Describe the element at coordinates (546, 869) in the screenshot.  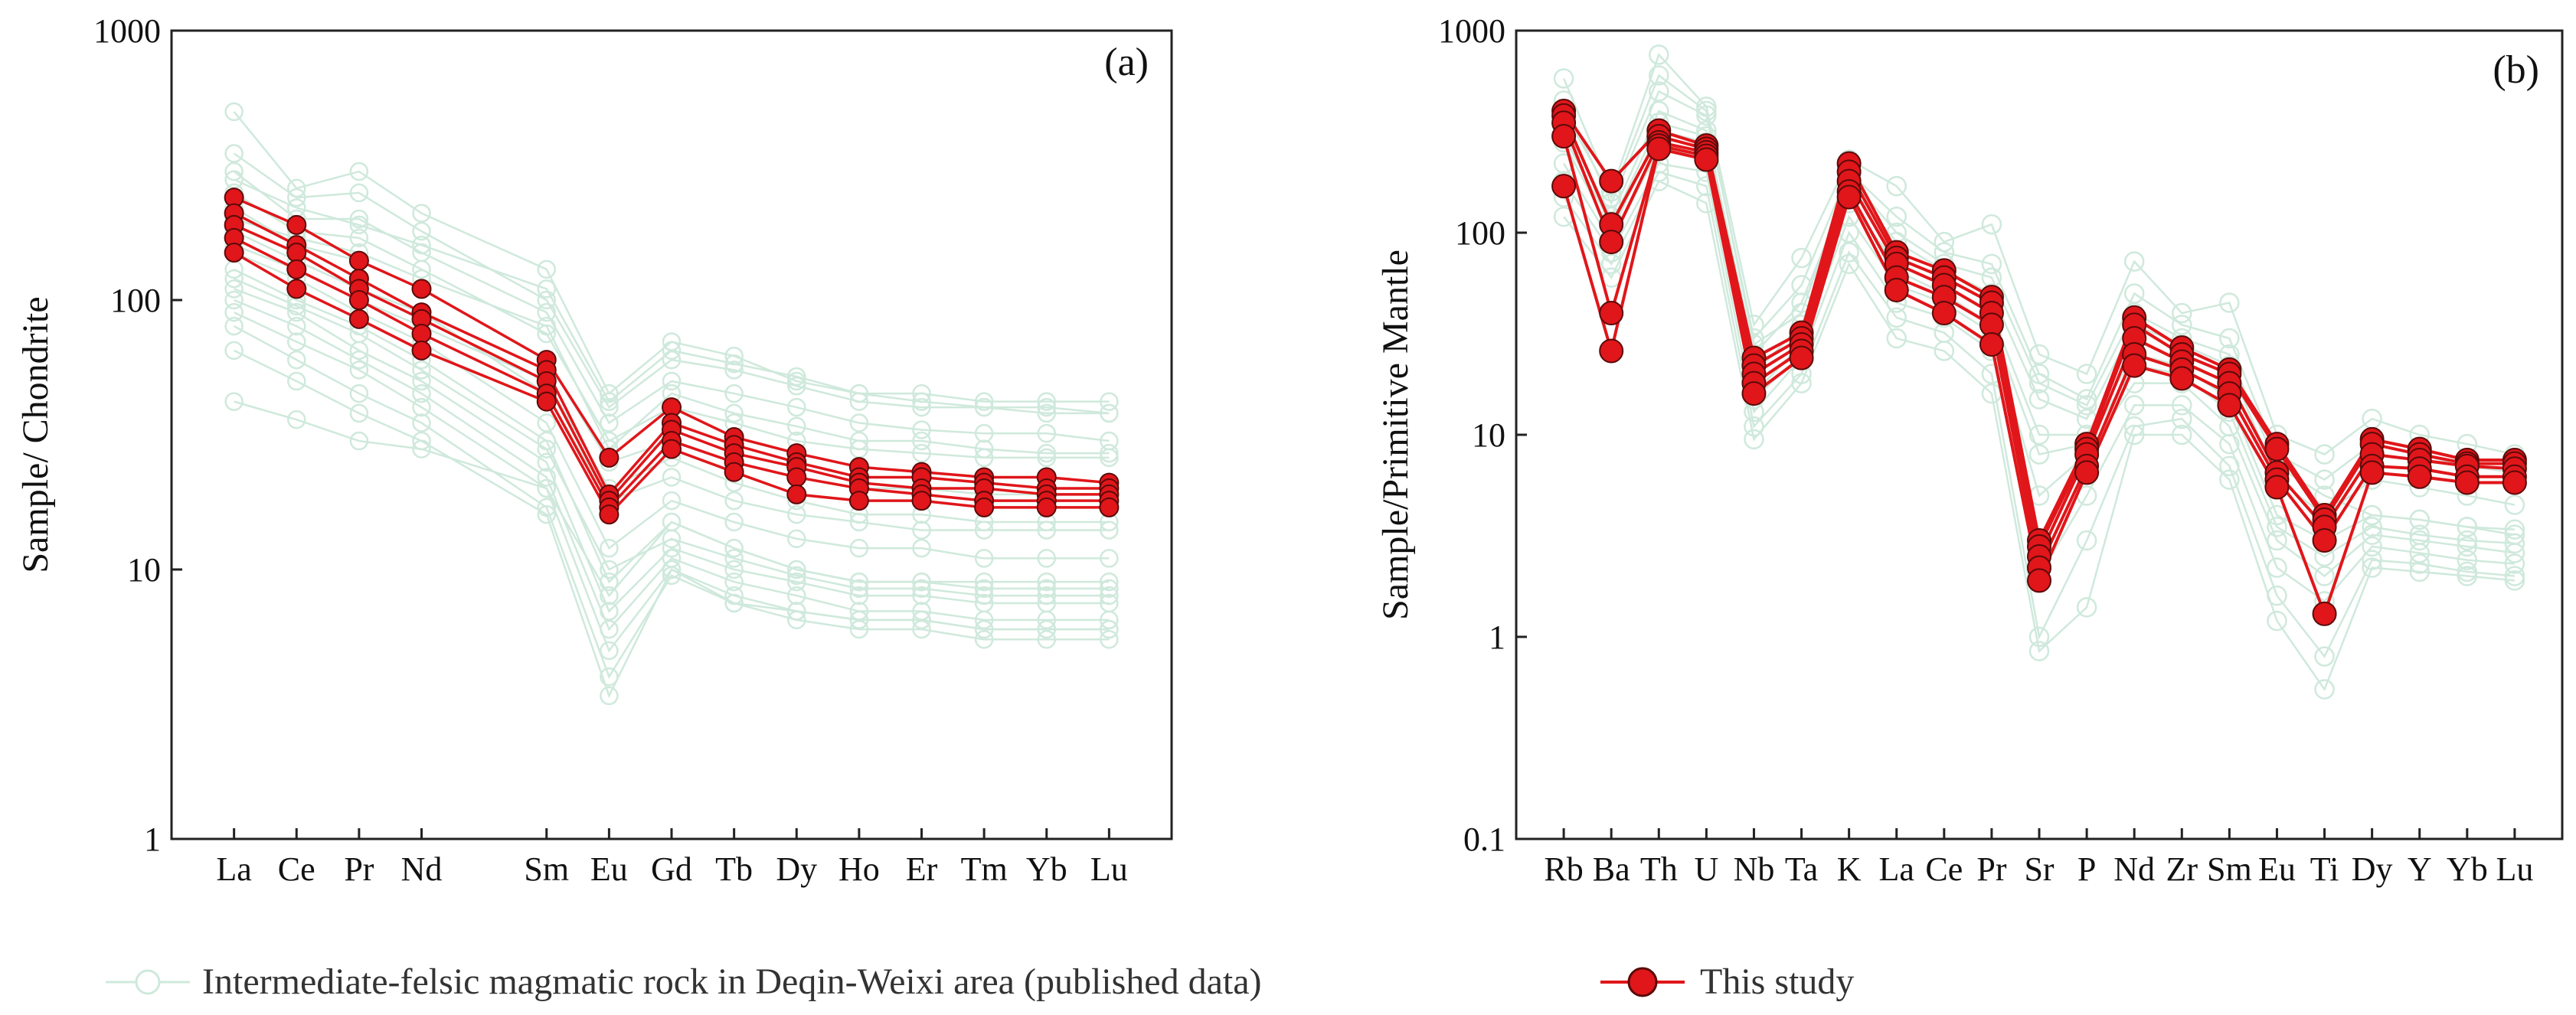
I see `x-tick-label: Sm` at that location.